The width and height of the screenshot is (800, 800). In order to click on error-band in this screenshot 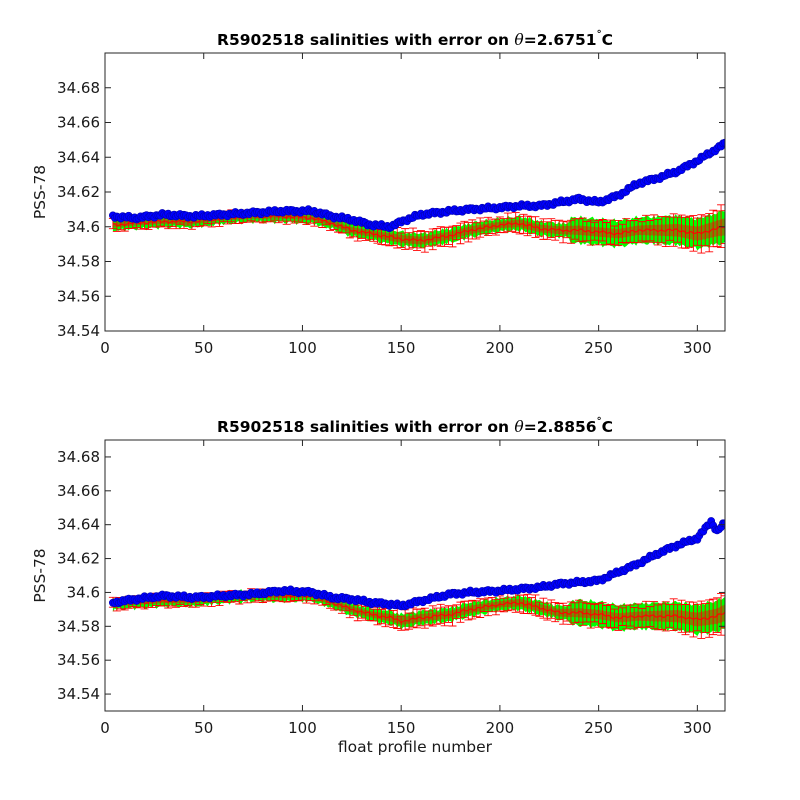, I will do `click(418, 610)`.